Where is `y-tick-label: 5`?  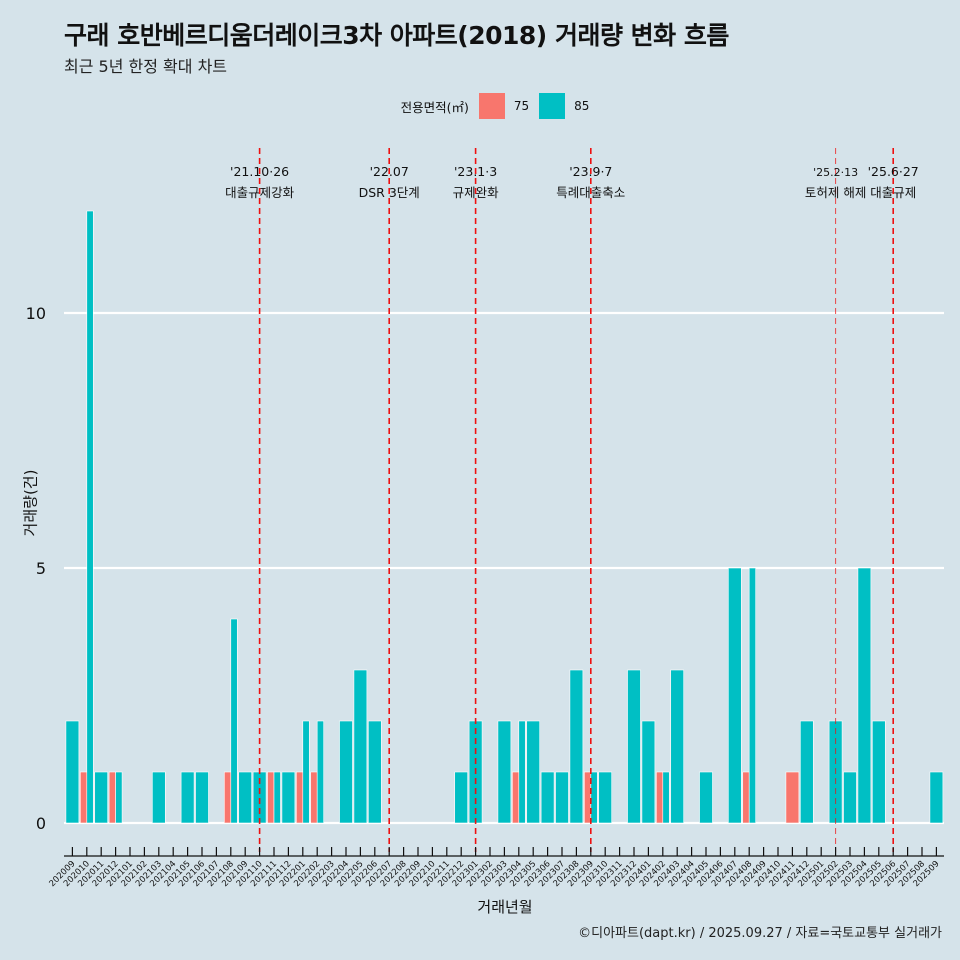 y-tick-label: 5 is located at coordinates (41, 568).